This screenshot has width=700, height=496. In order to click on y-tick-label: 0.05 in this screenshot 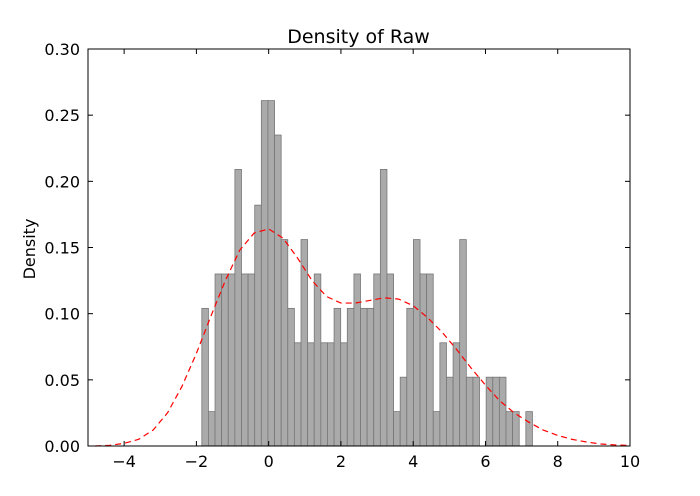, I will do `click(62, 380)`.